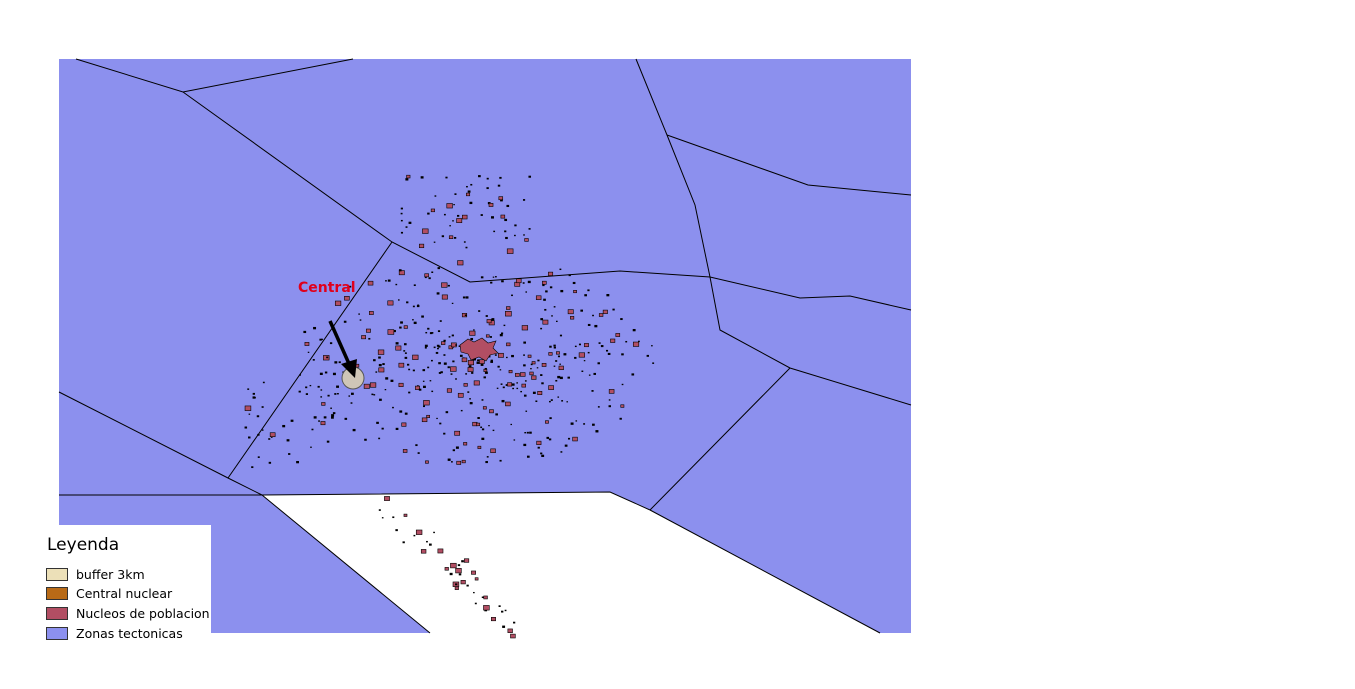  What do you see at coordinates (571, 562) in the screenshot?
I see `uncovered-area` at bounding box center [571, 562].